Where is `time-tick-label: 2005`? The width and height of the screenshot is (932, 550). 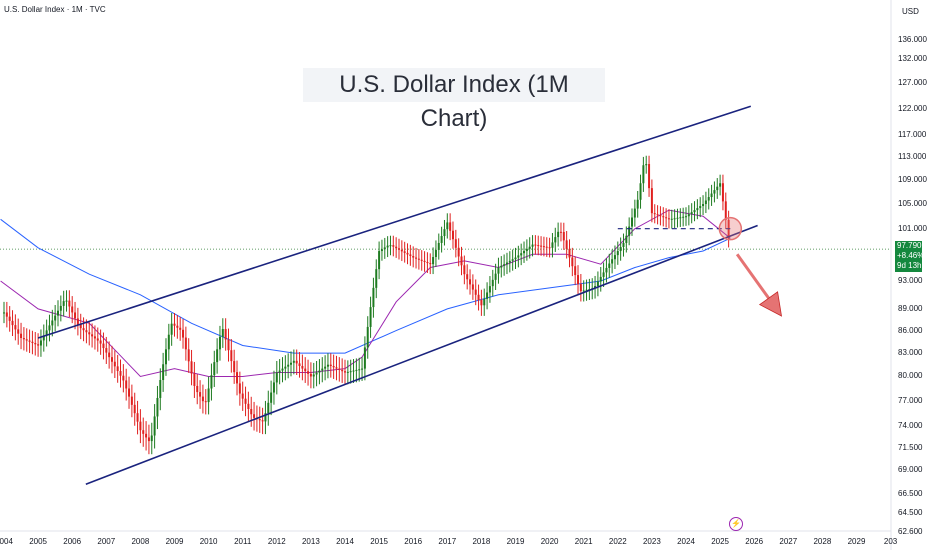
time-tick-label: 2005 is located at coordinates (38, 541).